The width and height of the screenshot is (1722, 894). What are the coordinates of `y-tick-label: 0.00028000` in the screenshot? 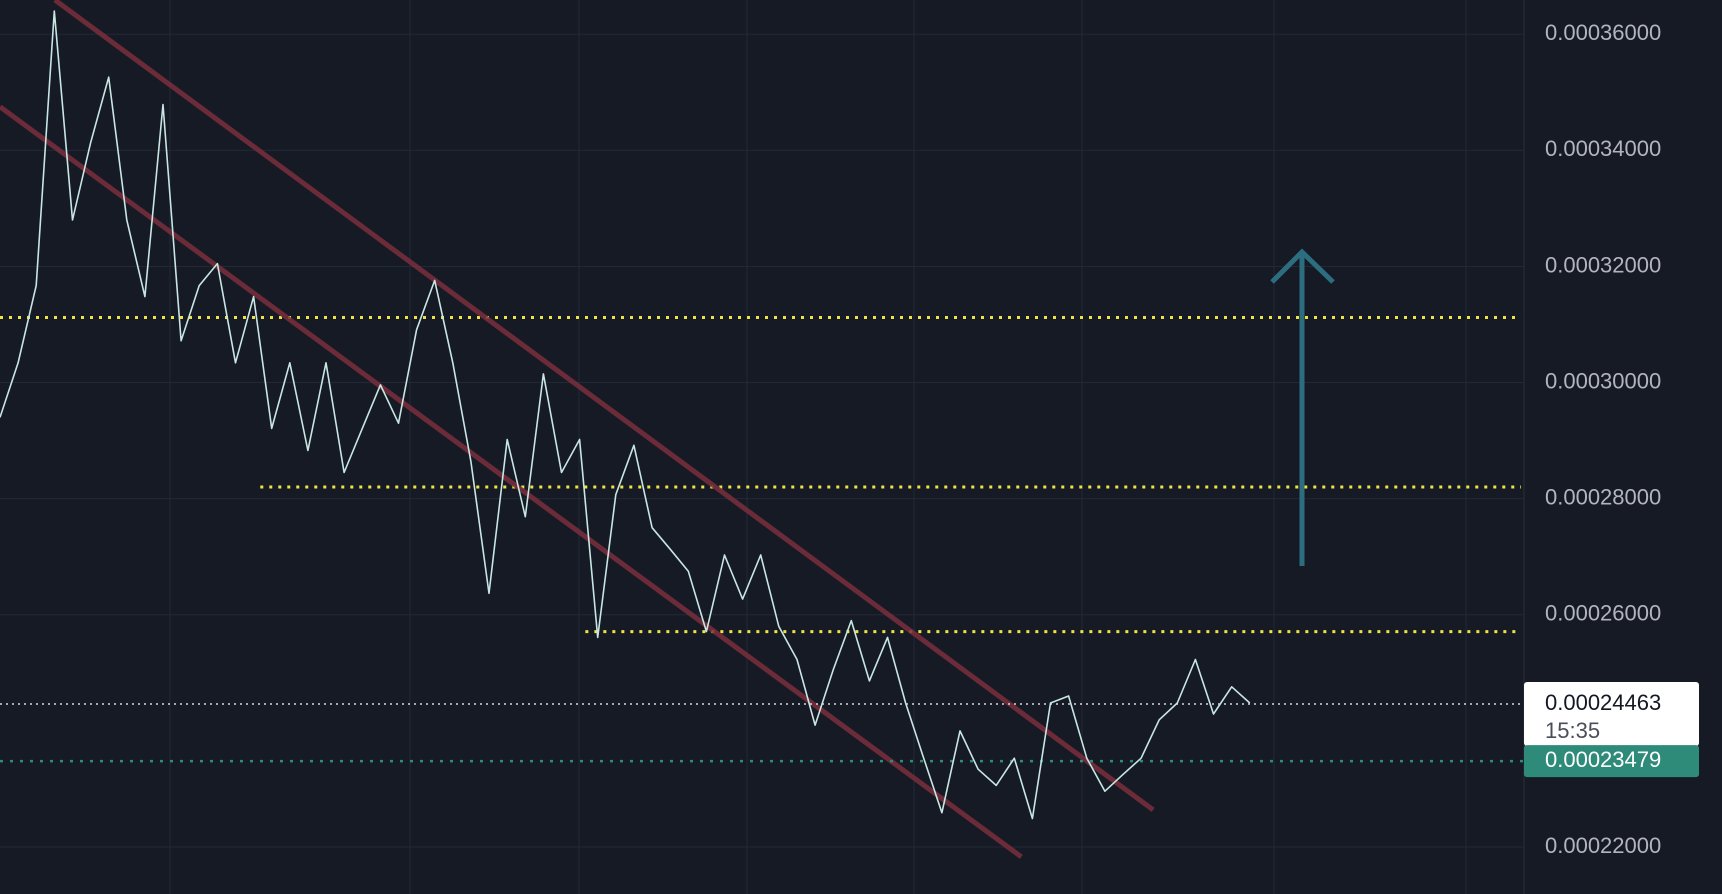 It's located at (1603, 496).